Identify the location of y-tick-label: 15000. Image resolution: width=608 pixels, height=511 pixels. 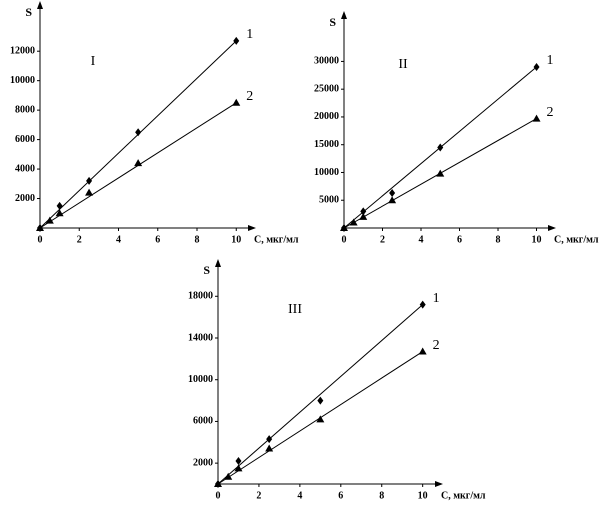
(326, 144).